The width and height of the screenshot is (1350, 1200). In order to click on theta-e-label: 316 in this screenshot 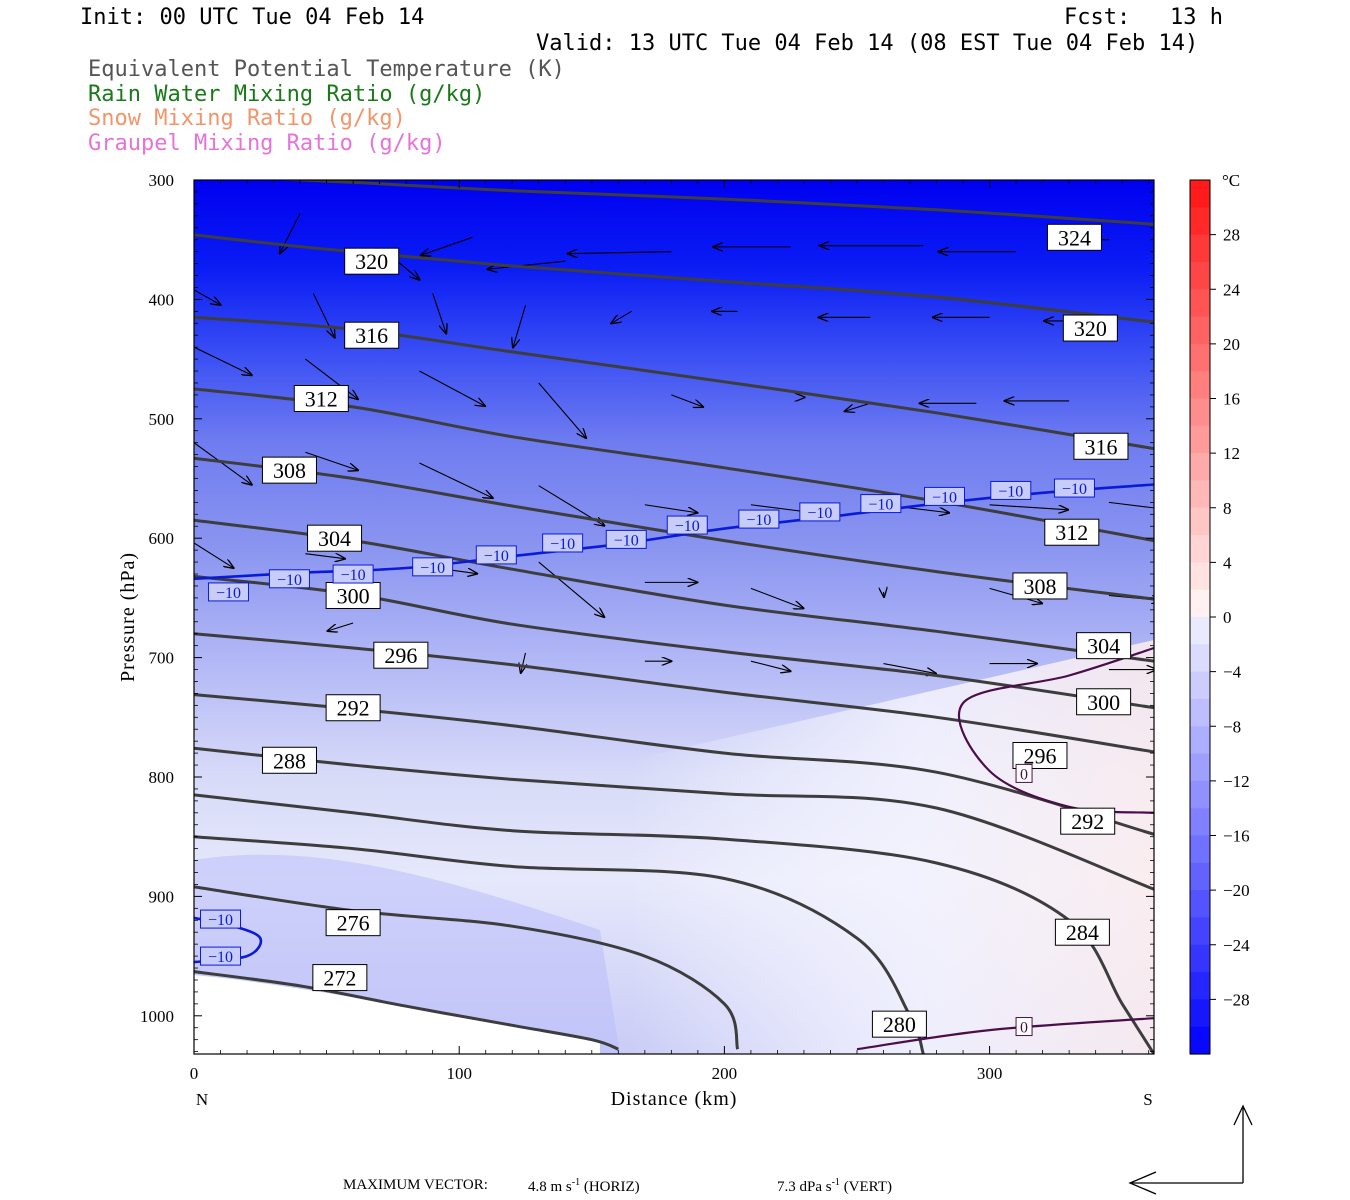, I will do `click(1101, 446)`.